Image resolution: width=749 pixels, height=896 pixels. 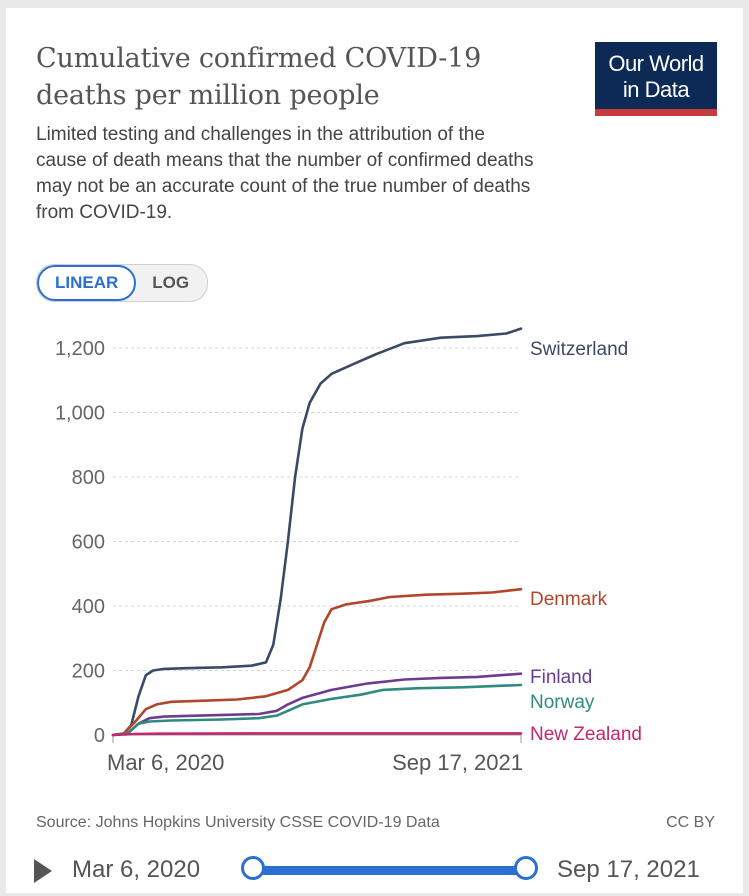 I want to click on logo-line-1: Our World, so click(x=656, y=63).